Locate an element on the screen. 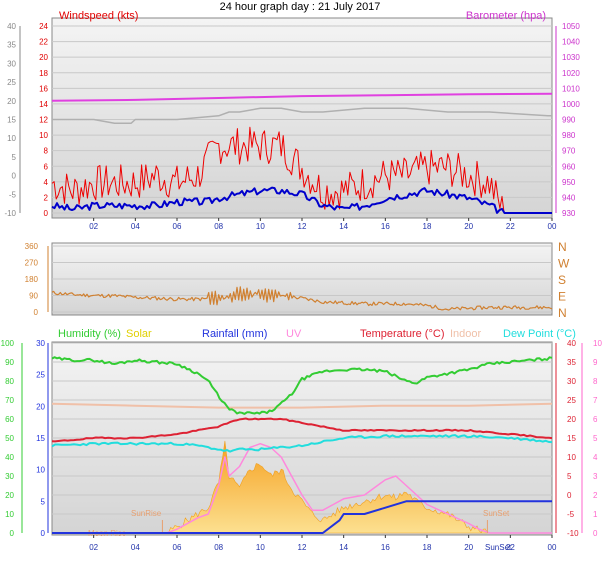  wind-left-tick: 6 is located at coordinates (46, 166).